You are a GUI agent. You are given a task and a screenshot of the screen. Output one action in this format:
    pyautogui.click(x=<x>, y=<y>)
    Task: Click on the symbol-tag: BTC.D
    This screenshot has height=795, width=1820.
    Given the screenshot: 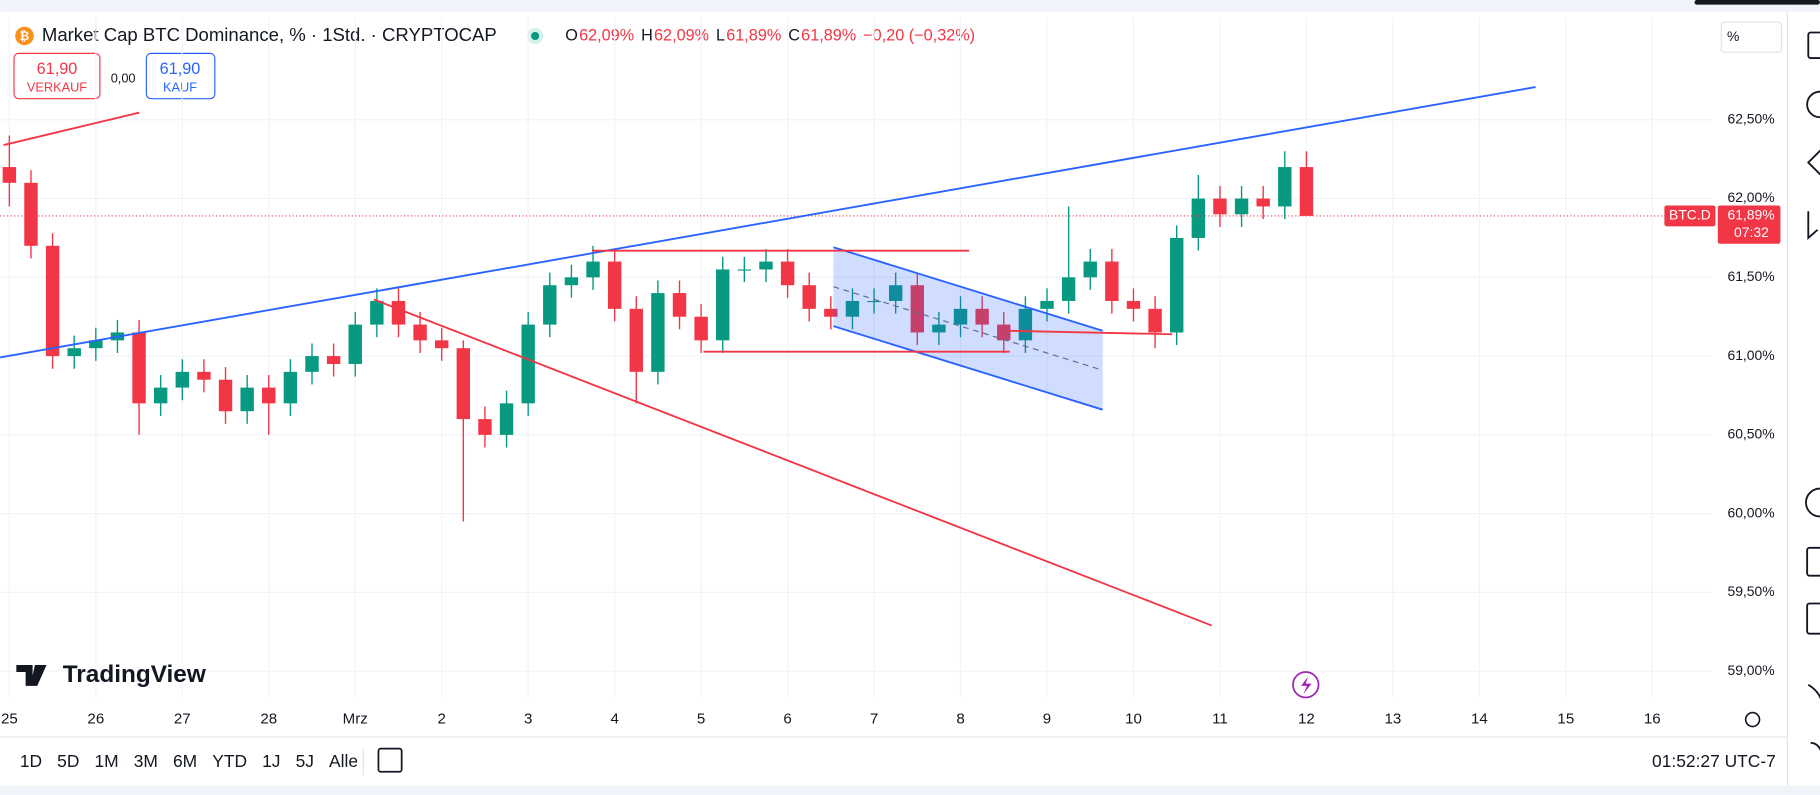 What is the action you would take?
    pyautogui.click(x=1690, y=215)
    